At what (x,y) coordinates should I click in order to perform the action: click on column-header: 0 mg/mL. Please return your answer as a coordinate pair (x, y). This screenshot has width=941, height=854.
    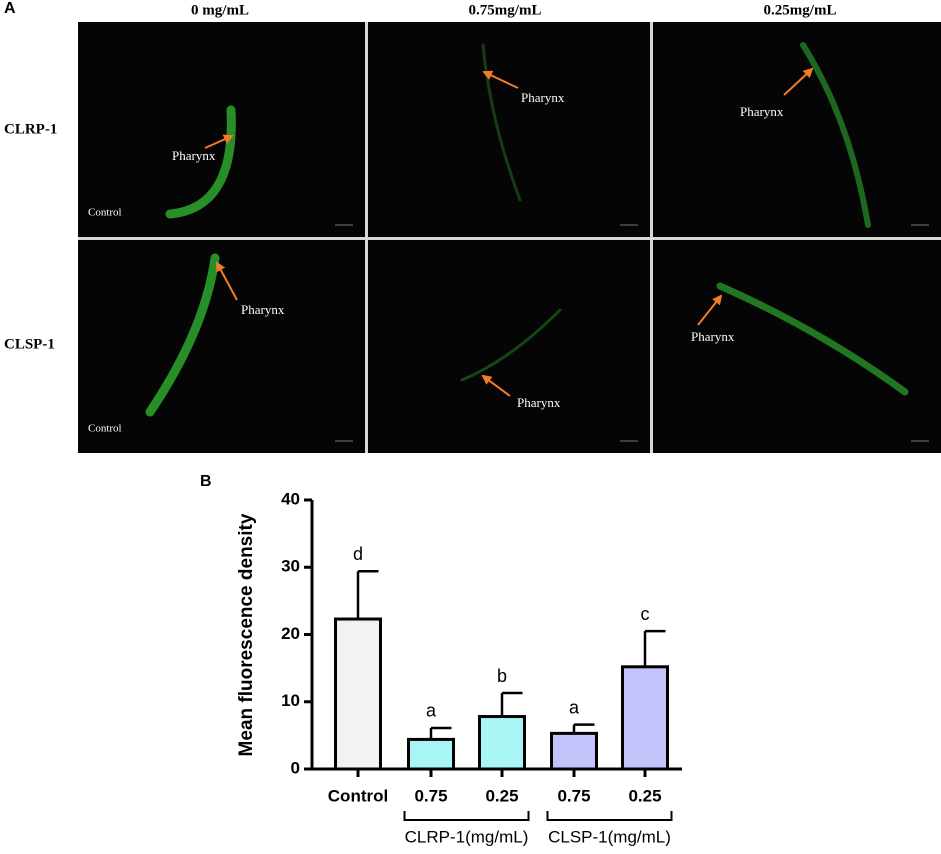
    Looking at the image, I should click on (220, 10).